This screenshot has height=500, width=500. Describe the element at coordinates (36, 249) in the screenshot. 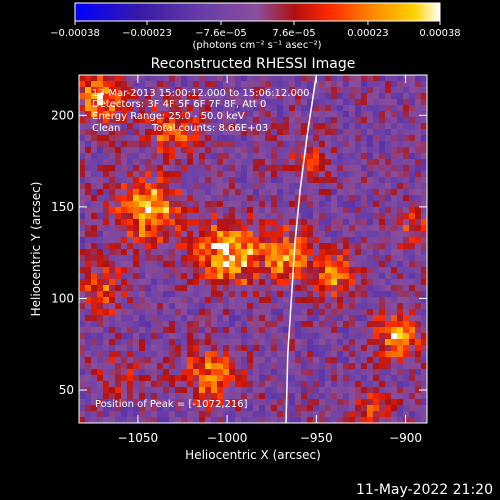

I see `y-axis-label: Heliocentric Y (arcsec)` at that location.